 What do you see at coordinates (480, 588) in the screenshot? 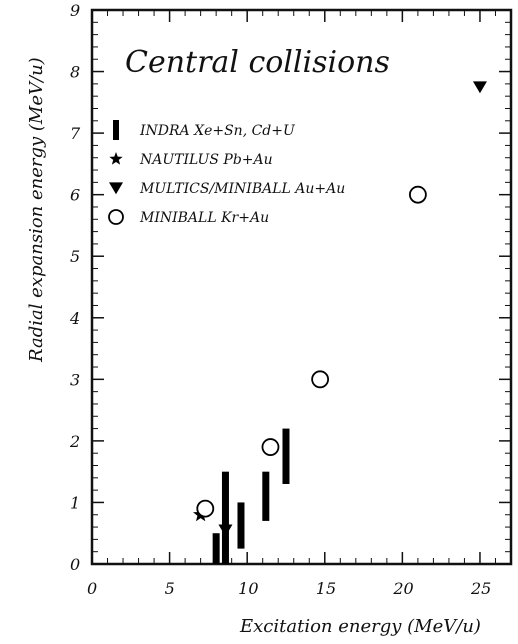
I see `x-tick-label: 25` at bounding box center [480, 588].